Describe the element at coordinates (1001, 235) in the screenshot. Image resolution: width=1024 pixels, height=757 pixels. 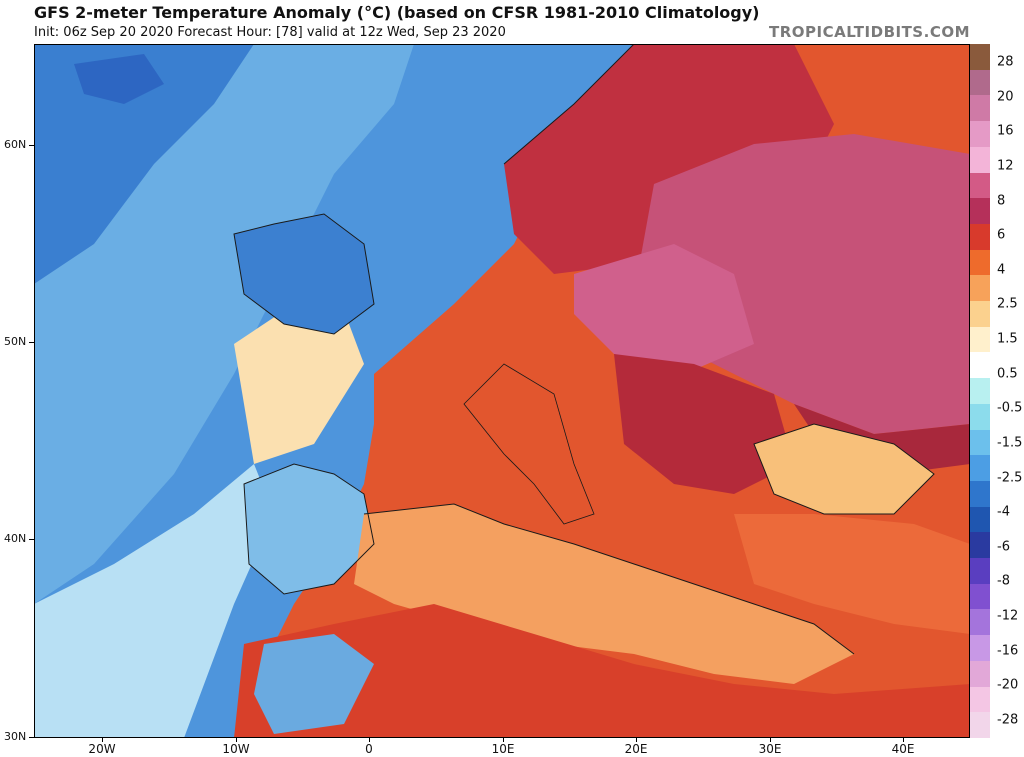
I see `colorbar-label: 6` at that location.